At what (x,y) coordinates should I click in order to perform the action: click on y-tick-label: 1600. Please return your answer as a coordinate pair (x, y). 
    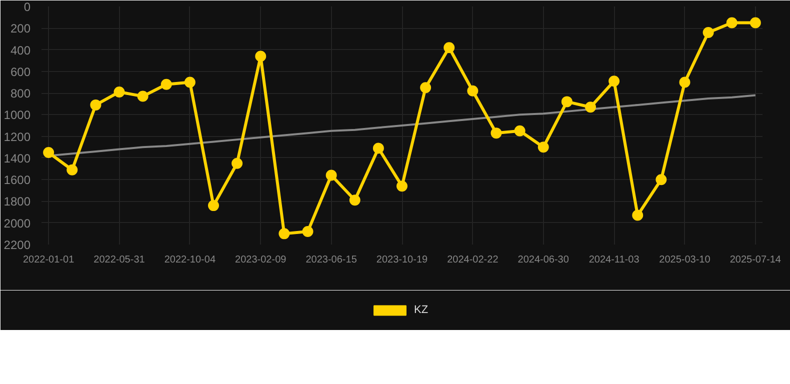
    Looking at the image, I should click on (17, 180).